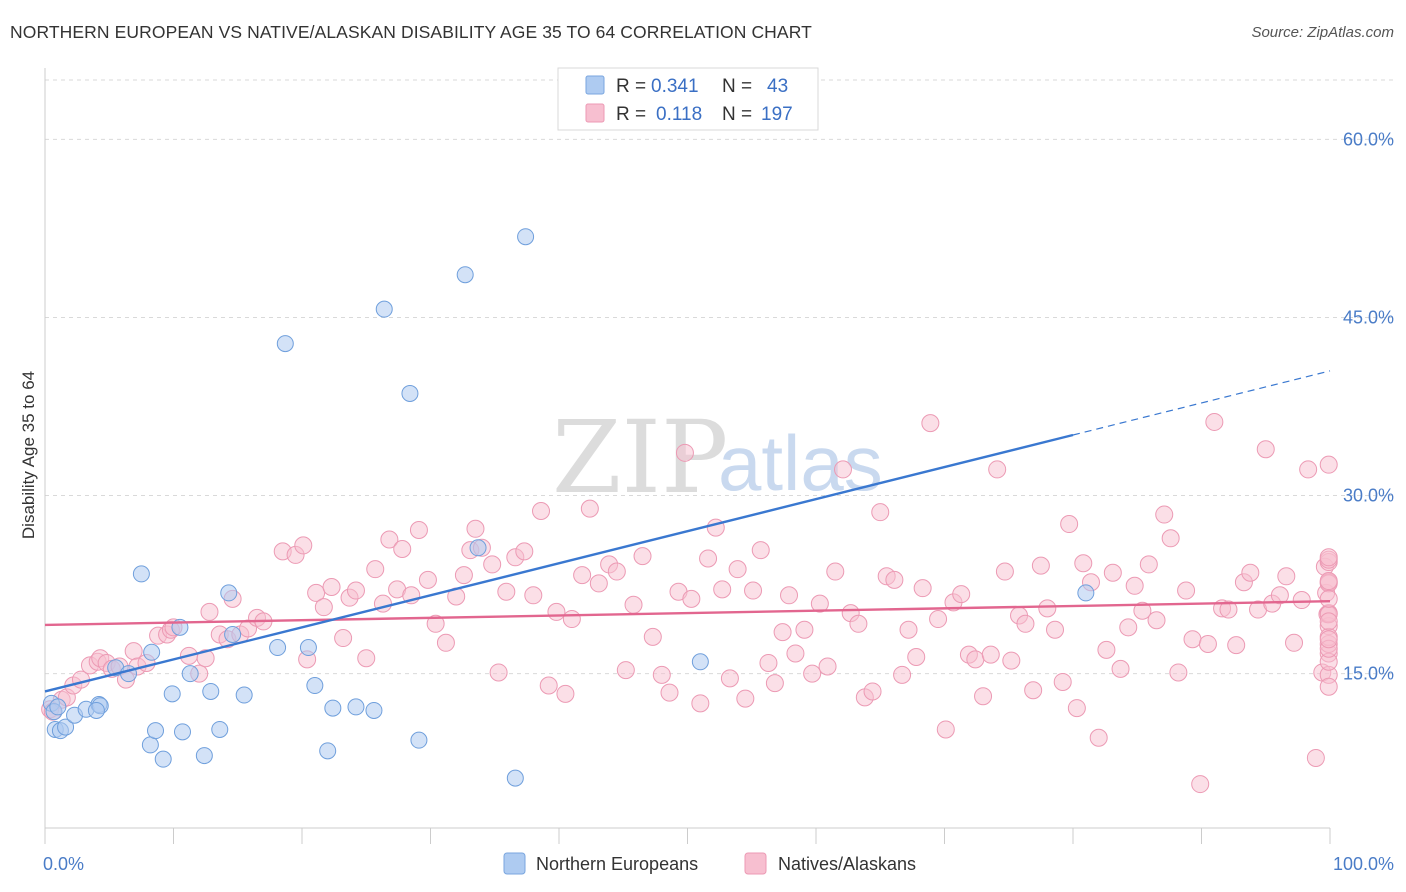 The width and height of the screenshot is (1406, 892). Describe the element at coordinates (28, 455) in the screenshot. I see `y-axis-label: Disability Age 35 to 64` at that location.